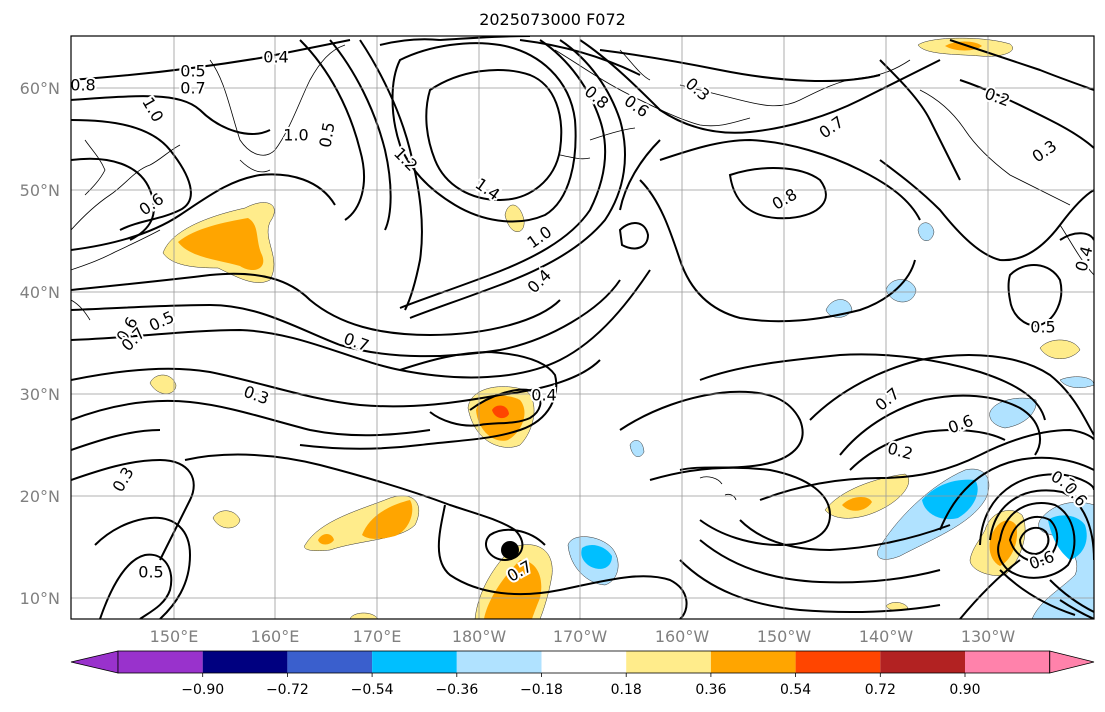  Describe the element at coordinates (372, 690) in the screenshot. I see `colorbar-tick-label: −0.54` at that location.